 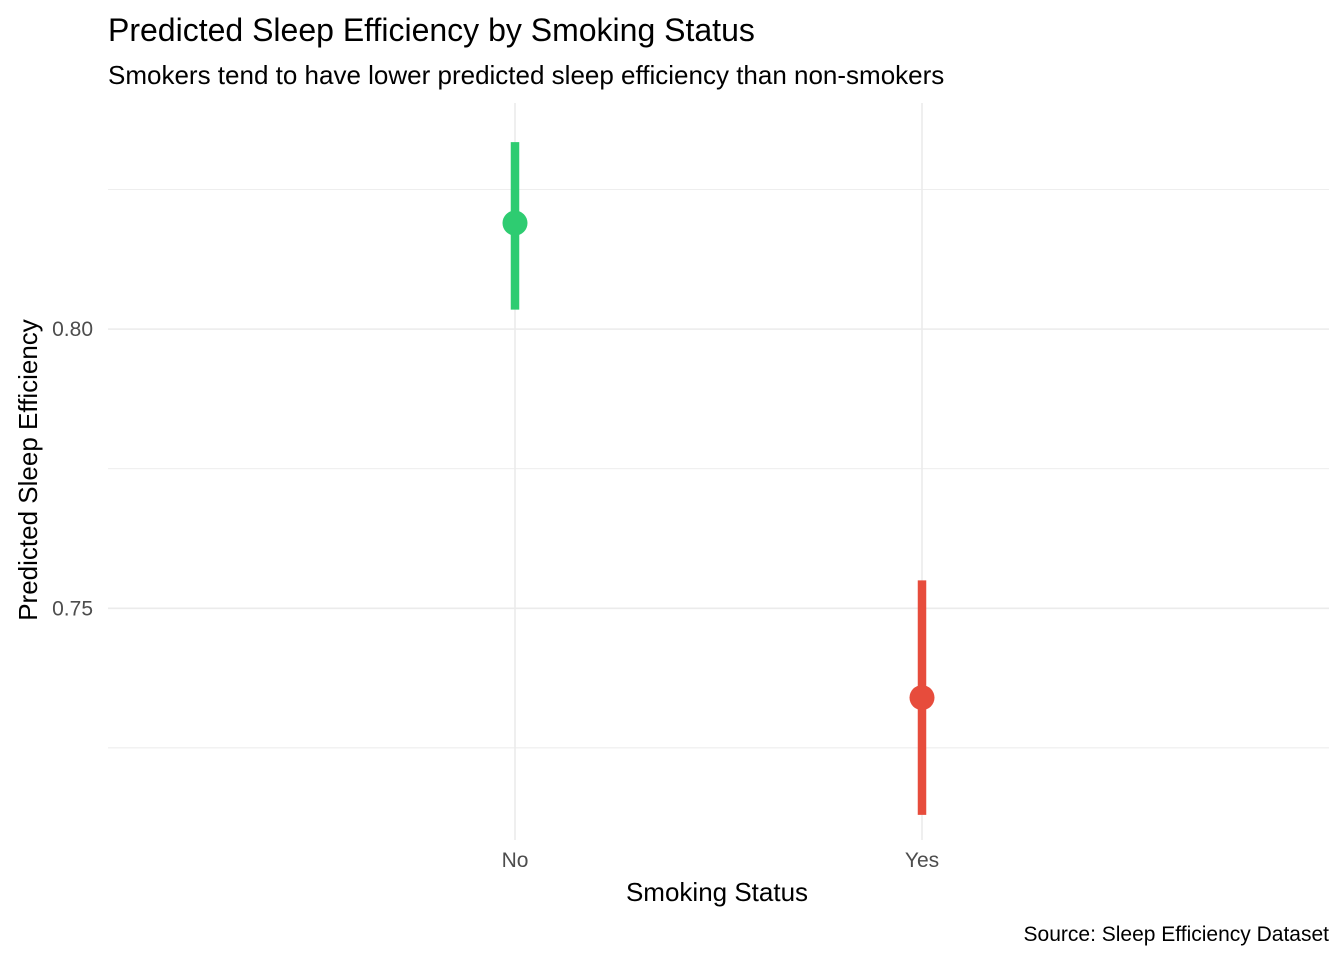 I want to click on y-axis-title: Predicted Sleep Efficiency, so click(x=28, y=470).